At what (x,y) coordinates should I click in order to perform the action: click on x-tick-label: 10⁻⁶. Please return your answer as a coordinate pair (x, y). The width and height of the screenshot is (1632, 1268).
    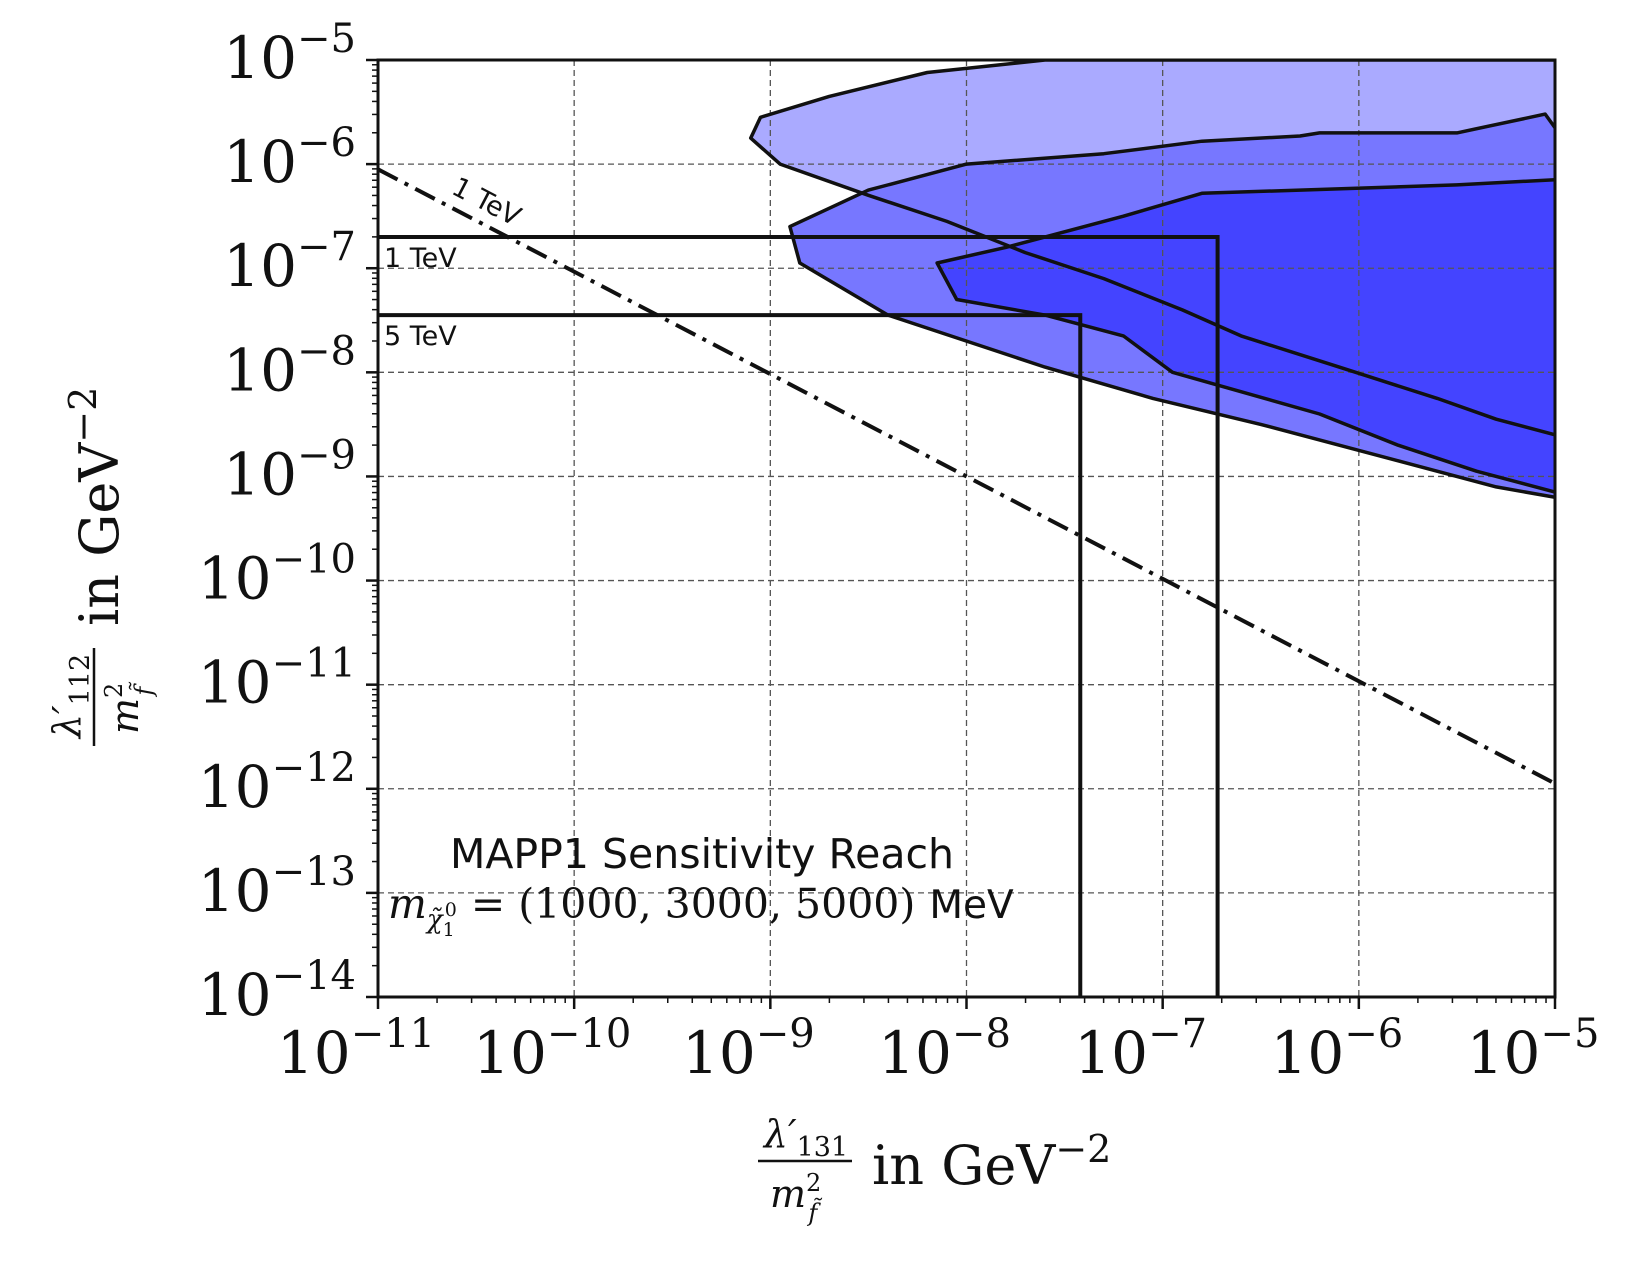
    Looking at the image, I should click on (1336, 1049).